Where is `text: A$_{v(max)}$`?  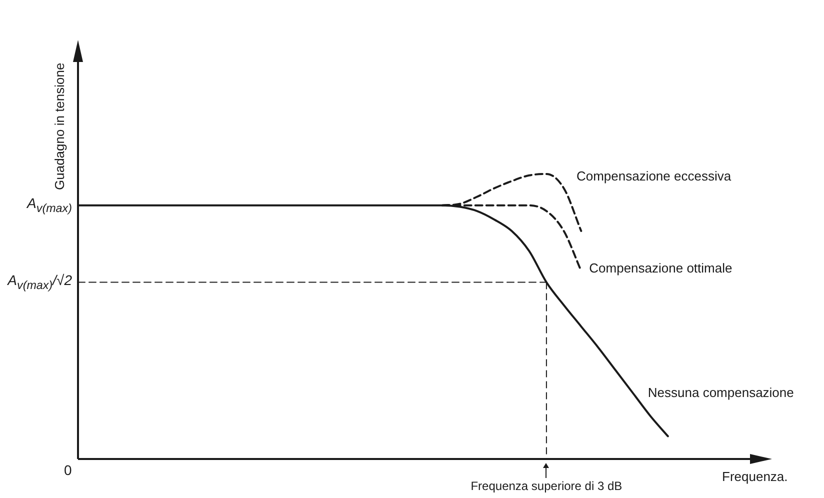 text: A$_{v(max)}$ is located at coordinates (49, 205).